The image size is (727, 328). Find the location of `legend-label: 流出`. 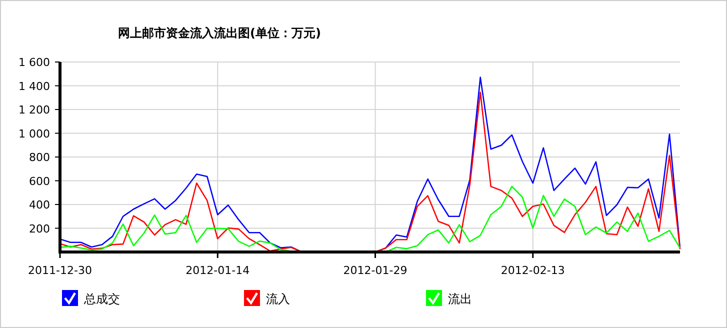

legend-label: 流出 is located at coordinates (460, 299).